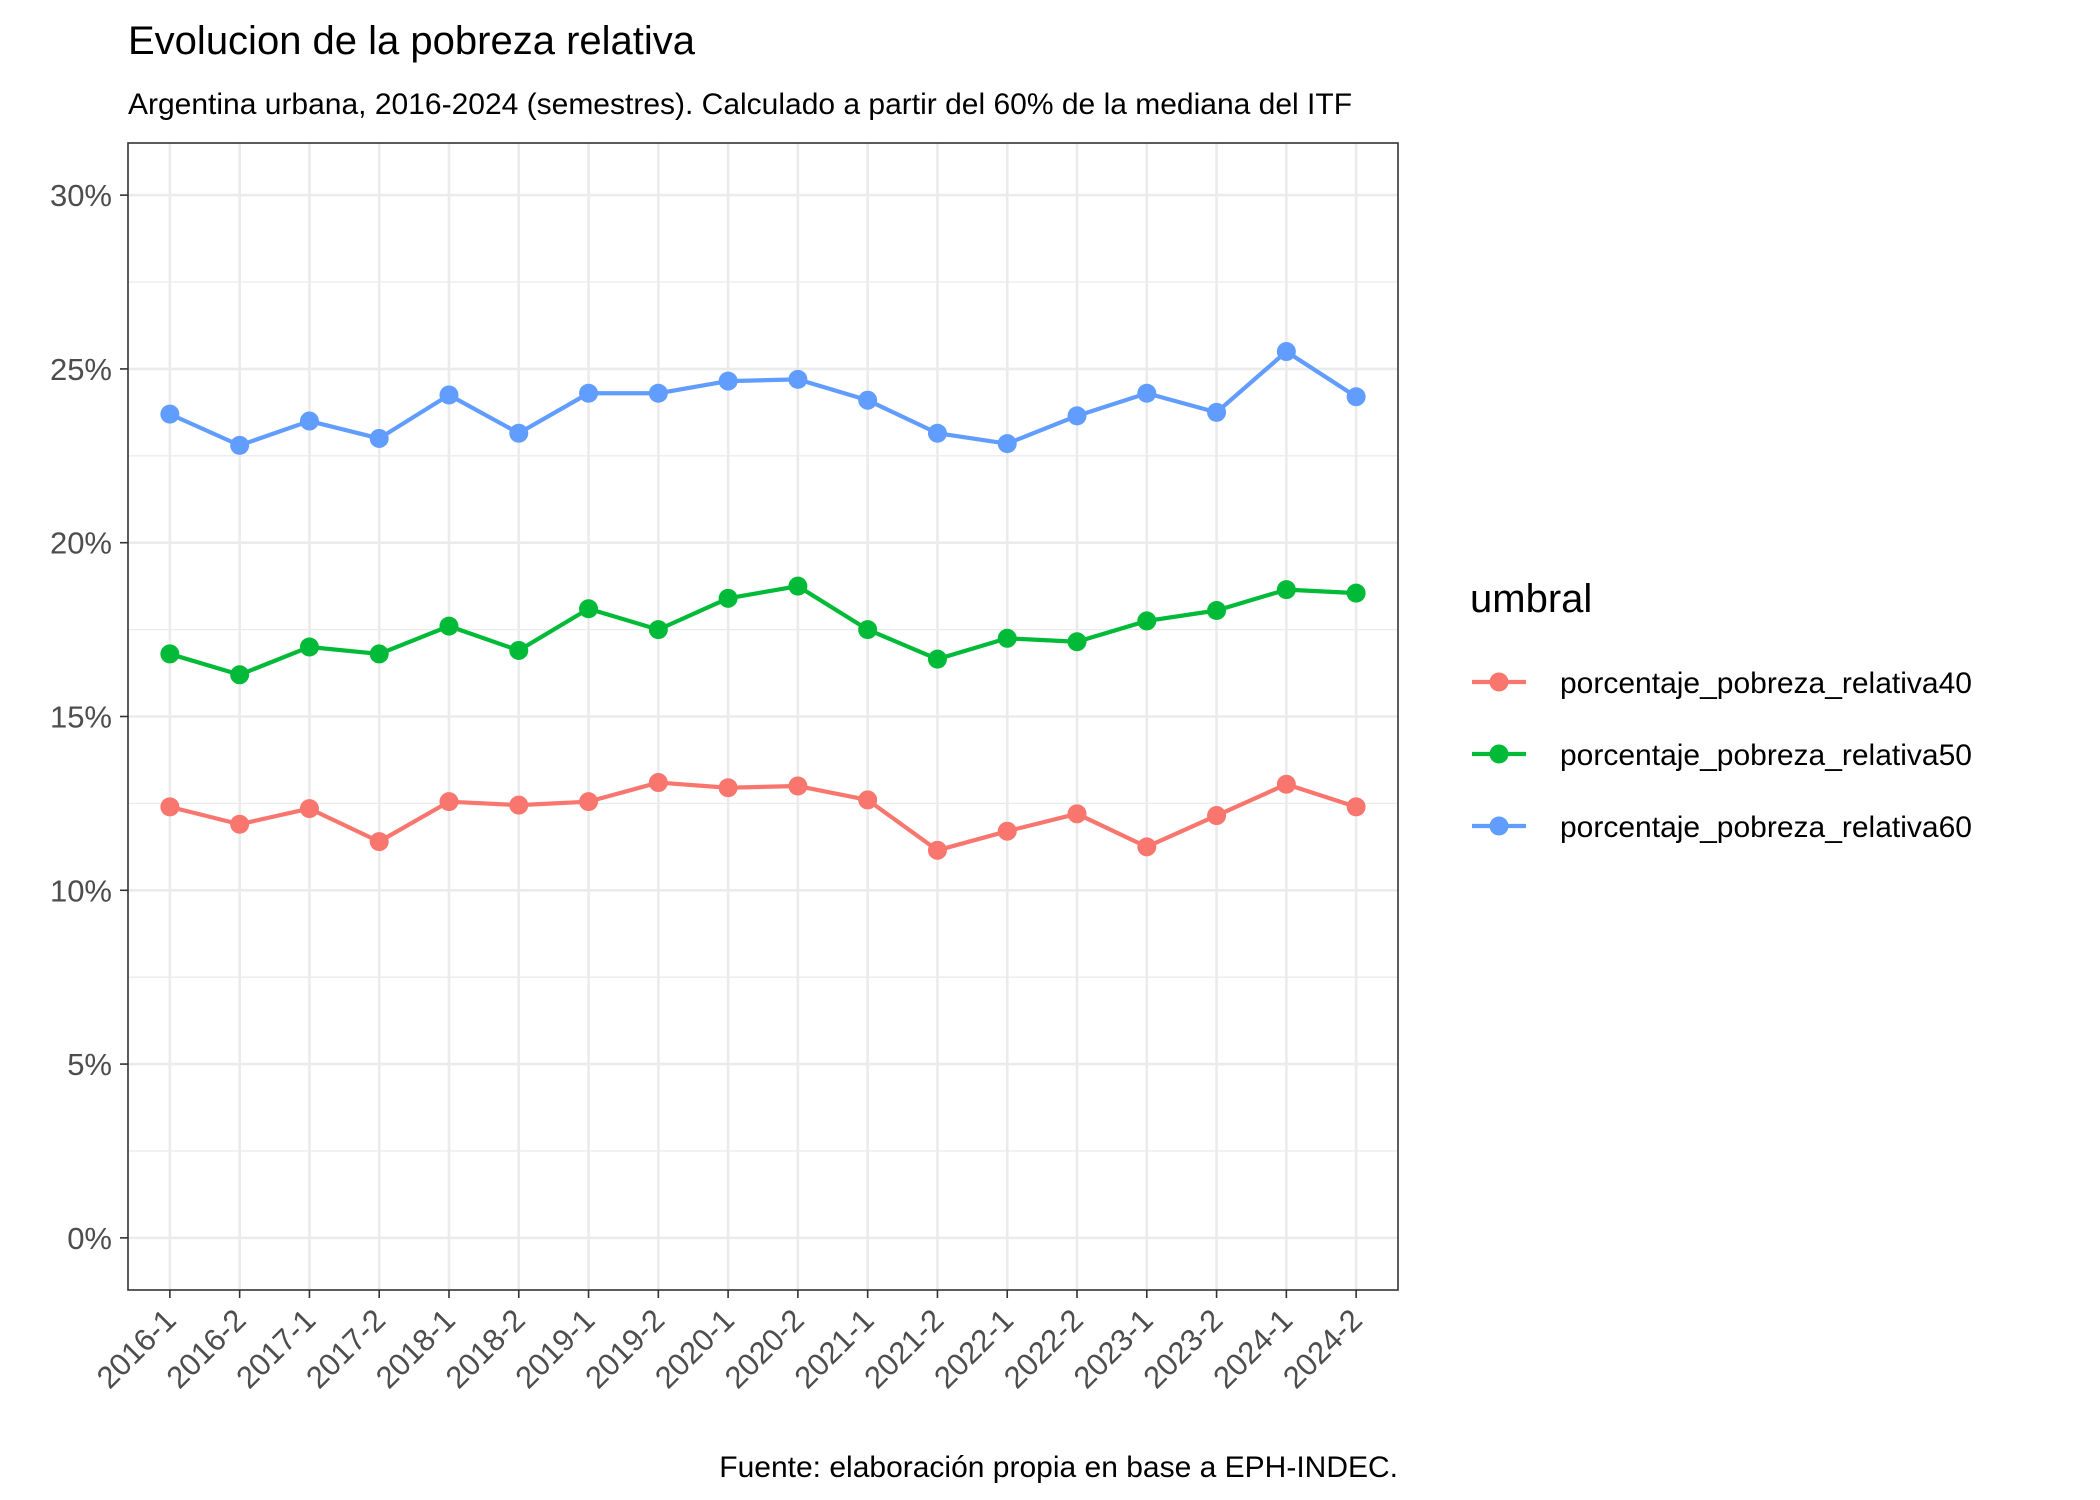 The height and width of the screenshot is (1500, 2100). What do you see at coordinates (554, 1348) in the screenshot?
I see `x-tick-label: 2019-1` at bounding box center [554, 1348].